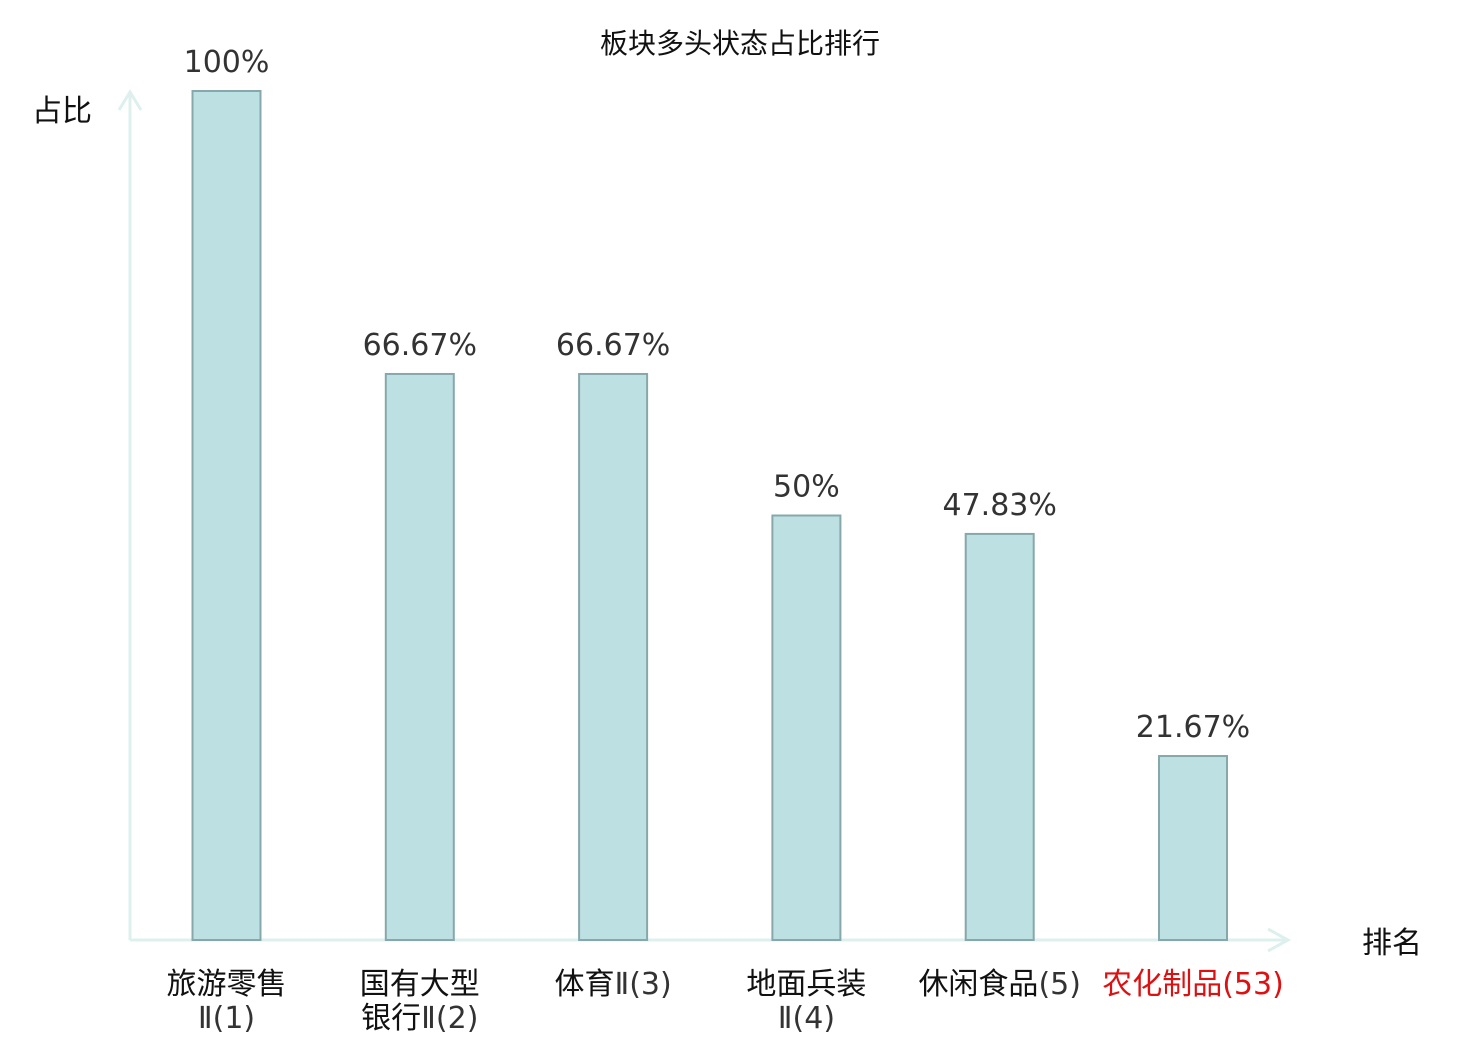  I want to click on category-label: 国有大型, so click(420, 984).